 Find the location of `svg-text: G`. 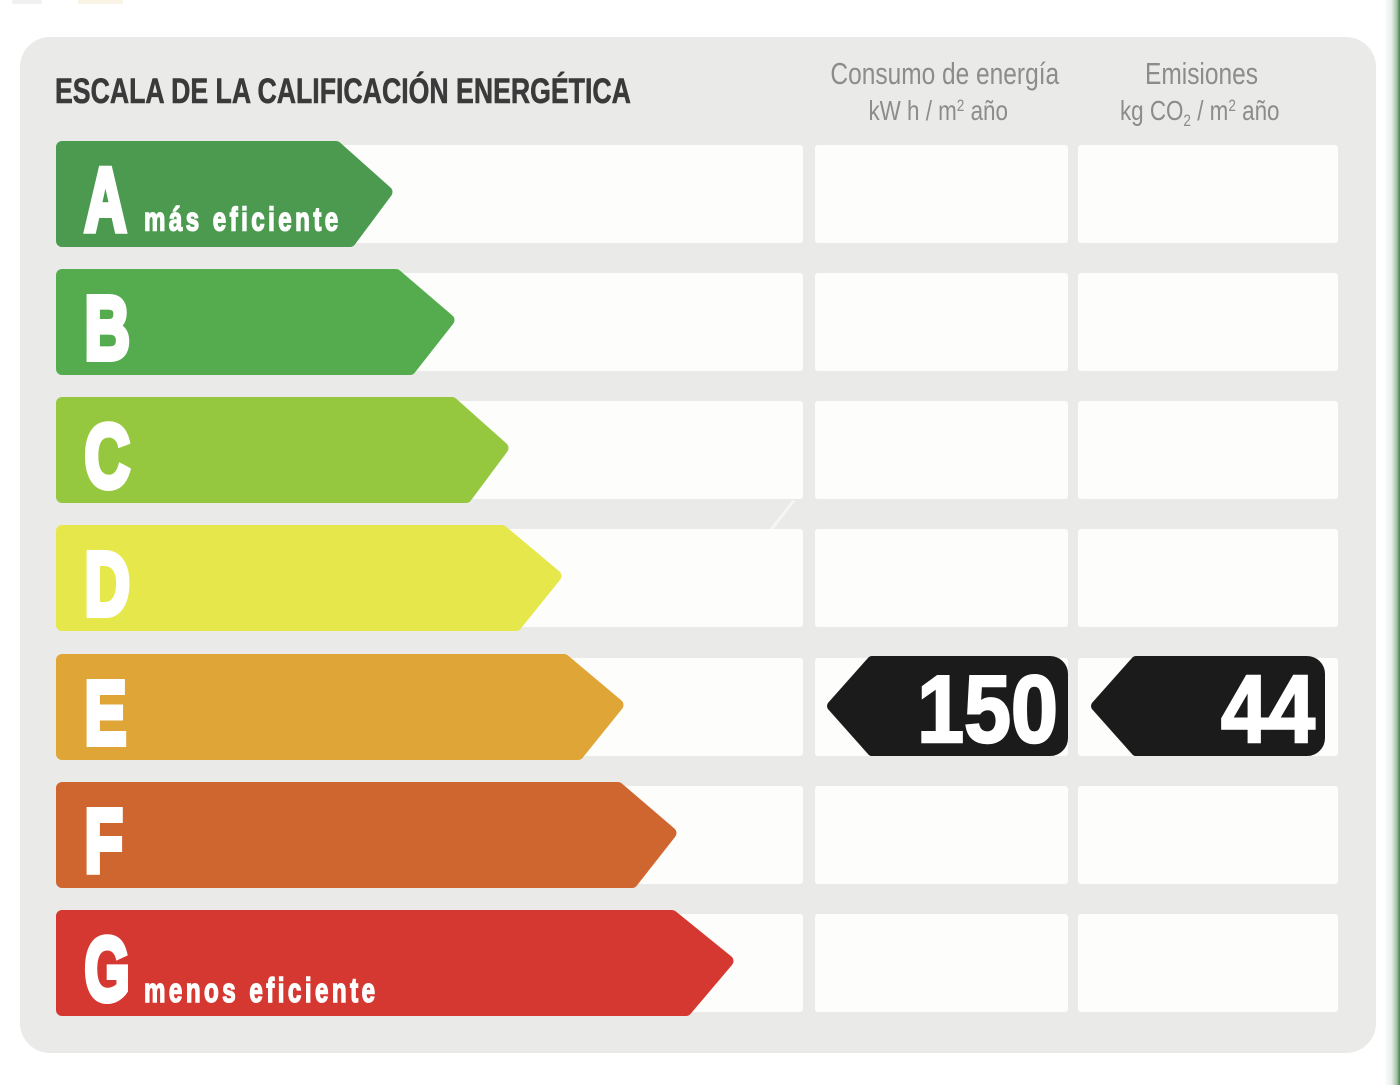

svg-text: G is located at coordinates (107, 967).